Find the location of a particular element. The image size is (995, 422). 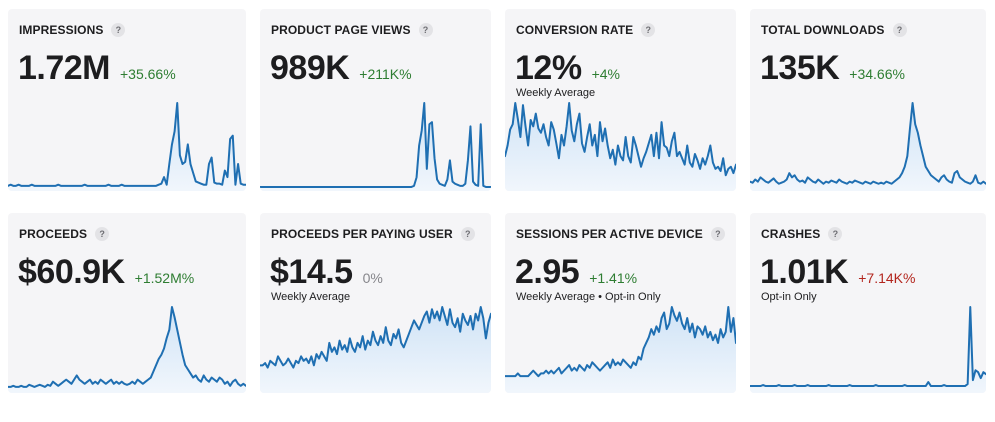

metric-value: 135K is located at coordinates (800, 68).